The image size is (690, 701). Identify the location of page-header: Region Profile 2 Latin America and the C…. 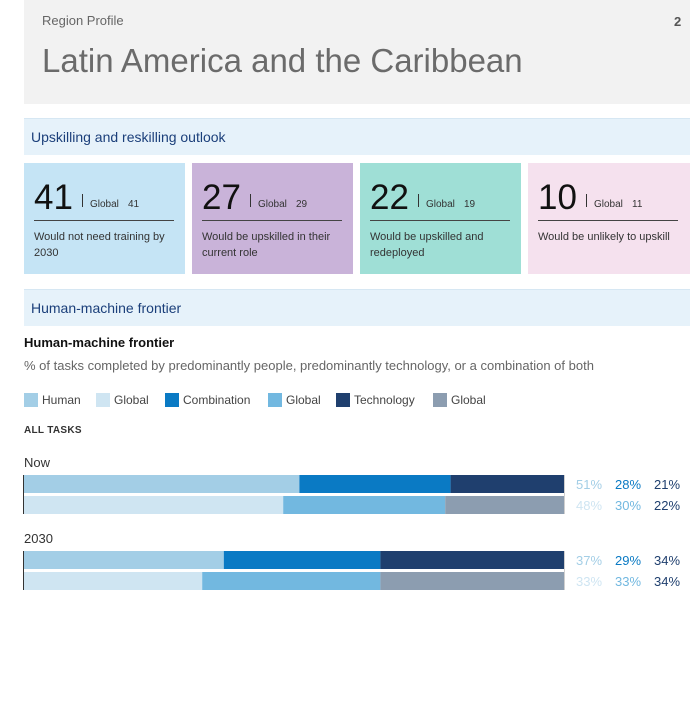
(357, 52).